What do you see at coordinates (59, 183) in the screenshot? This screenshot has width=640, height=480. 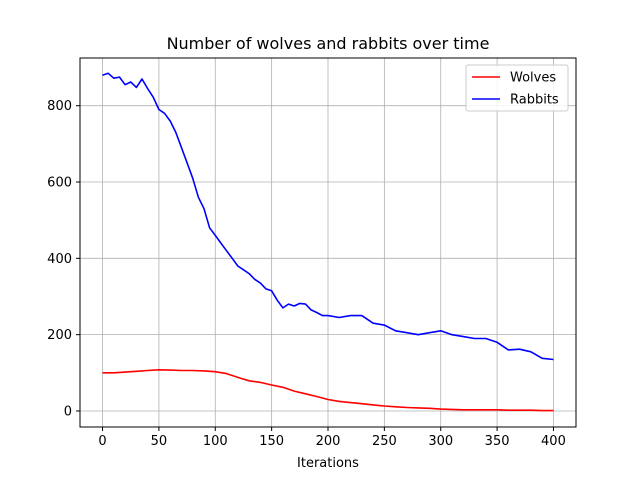 I see `y-tick-label: 600` at bounding box center [59, 183].